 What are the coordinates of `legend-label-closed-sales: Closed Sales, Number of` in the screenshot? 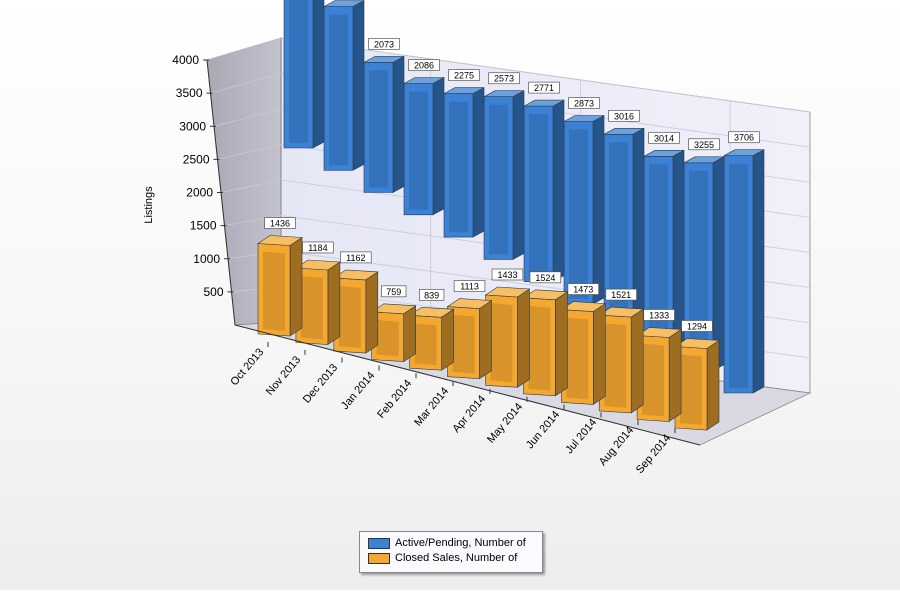 It's located at (456, 558).